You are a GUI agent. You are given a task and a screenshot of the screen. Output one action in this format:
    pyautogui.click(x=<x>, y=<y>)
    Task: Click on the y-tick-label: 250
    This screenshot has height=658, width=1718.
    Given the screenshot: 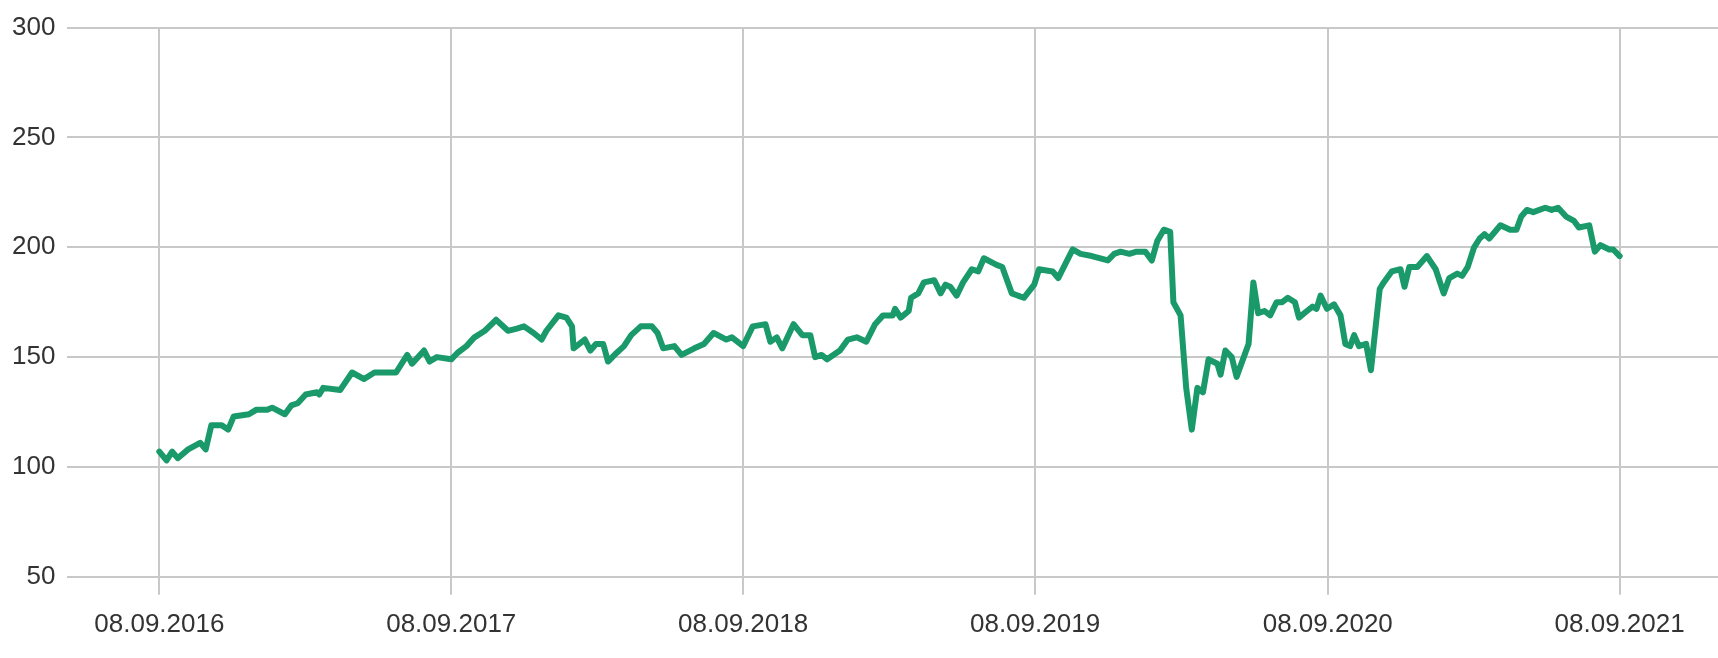 What is the action you would take?
    pyautogui.click(x=33, y=135)
    